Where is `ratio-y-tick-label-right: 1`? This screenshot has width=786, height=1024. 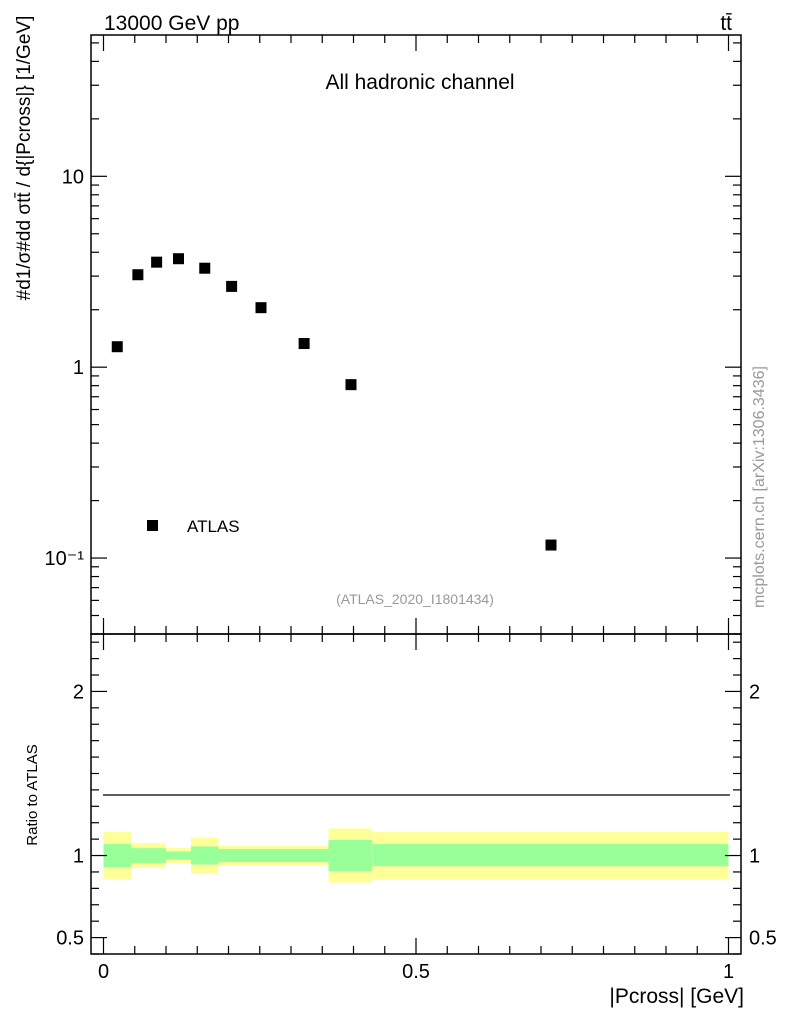
ratio-y-tick-label-right: 1 is located at coordinates (754, 857).